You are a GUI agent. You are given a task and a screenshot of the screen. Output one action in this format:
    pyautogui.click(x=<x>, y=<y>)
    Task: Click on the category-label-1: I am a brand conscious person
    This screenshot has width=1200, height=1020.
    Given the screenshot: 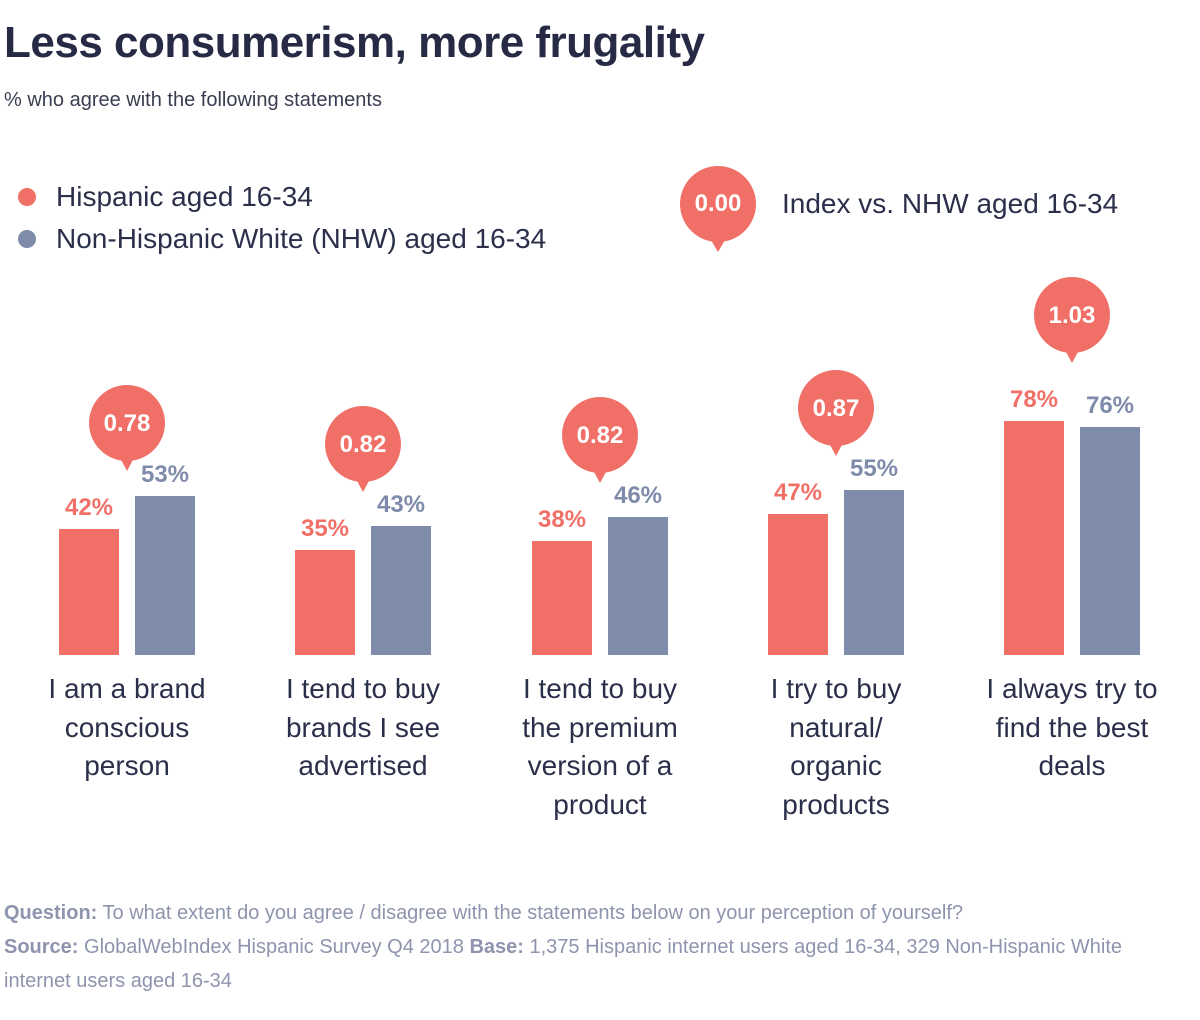 What is the action you would take?
    pyautogui.click(x=127, y=728)
    